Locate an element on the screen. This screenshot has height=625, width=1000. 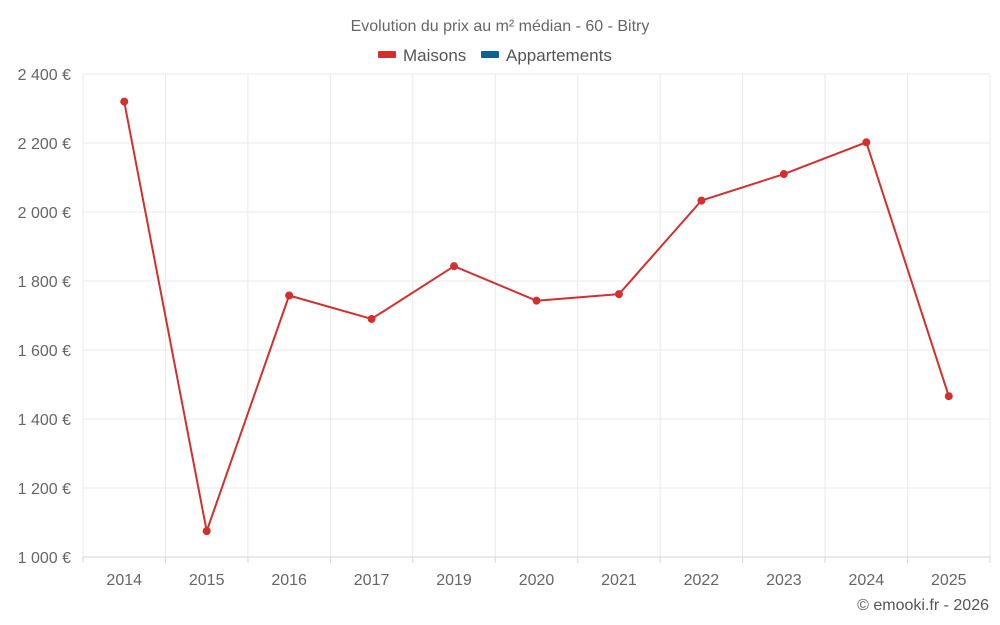
x-tick-label: 2021 is located at coordinates (619, 580).